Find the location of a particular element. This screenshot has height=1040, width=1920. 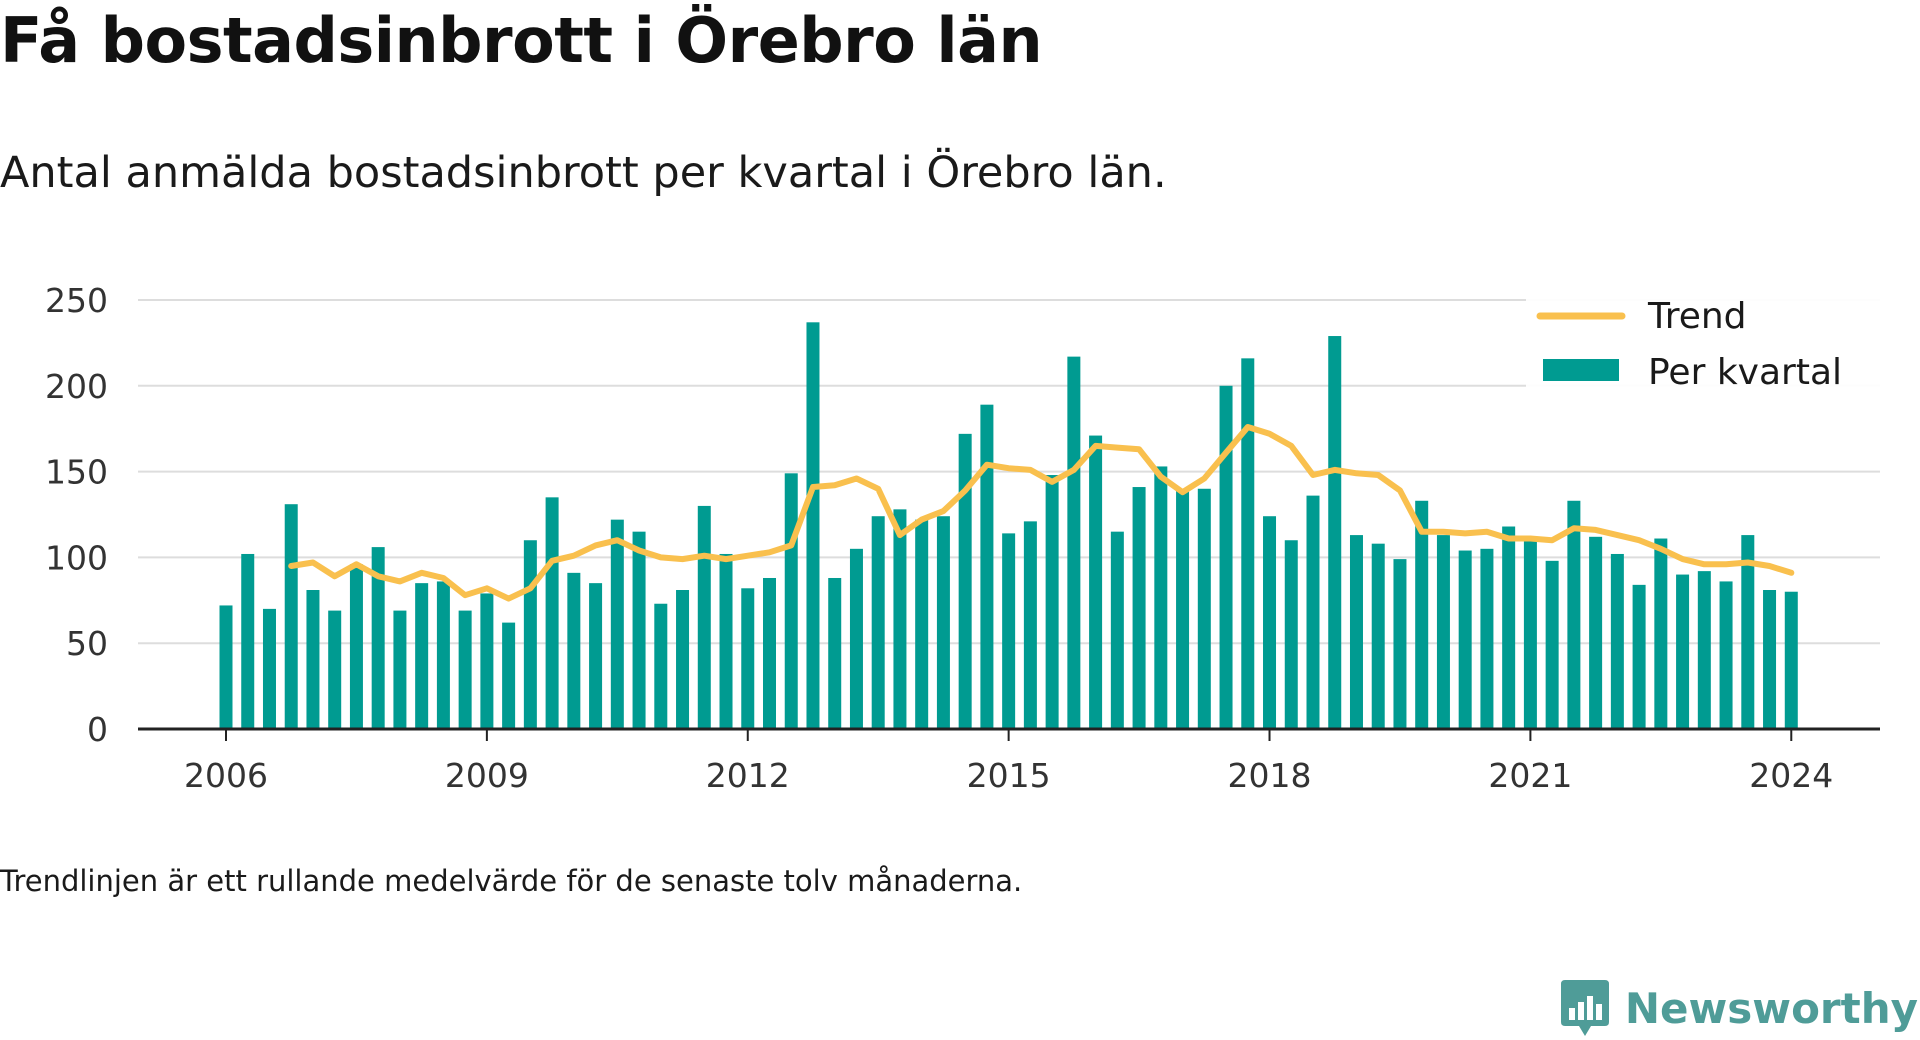

legend-background is located at coordinates (1703, 348).